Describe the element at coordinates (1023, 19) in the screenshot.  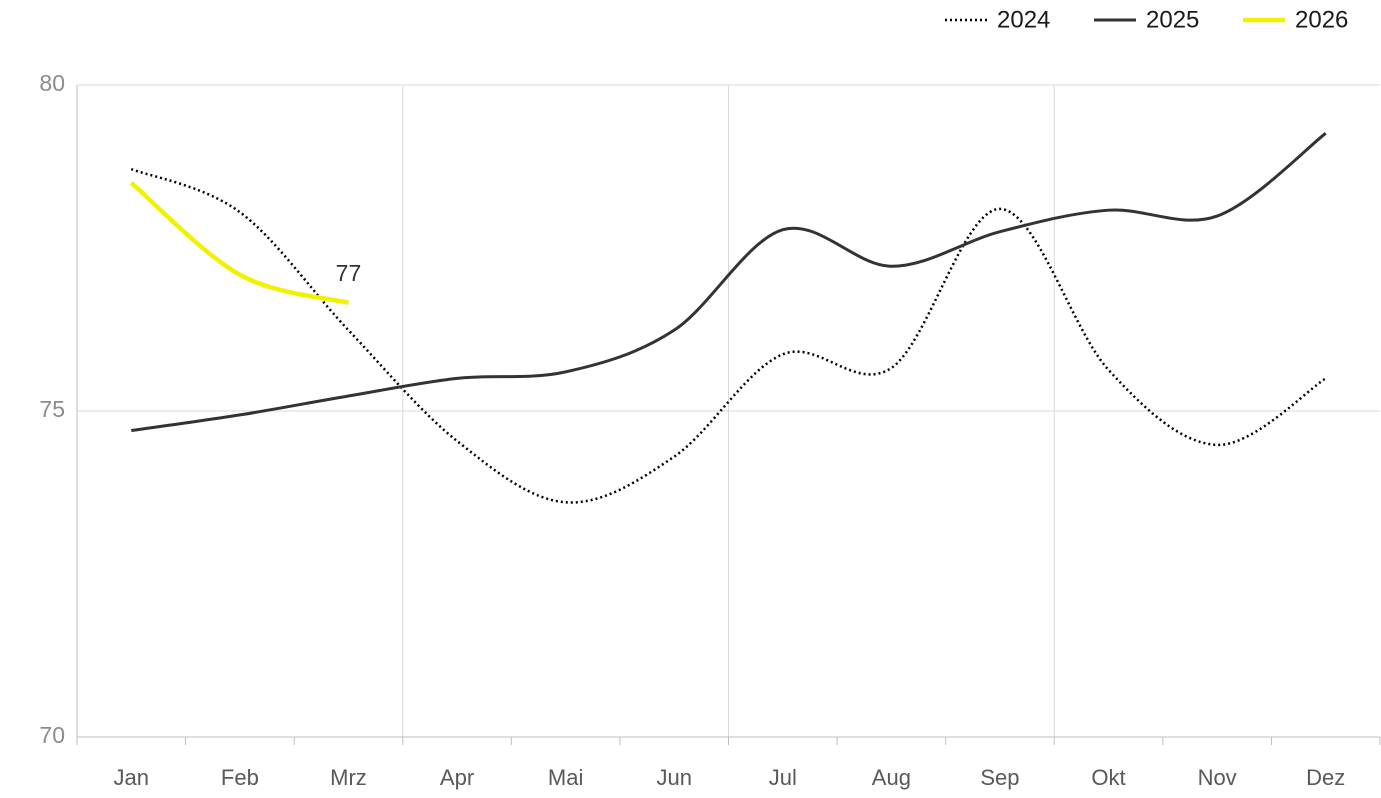
I see `legend-label: 2024` at that location.